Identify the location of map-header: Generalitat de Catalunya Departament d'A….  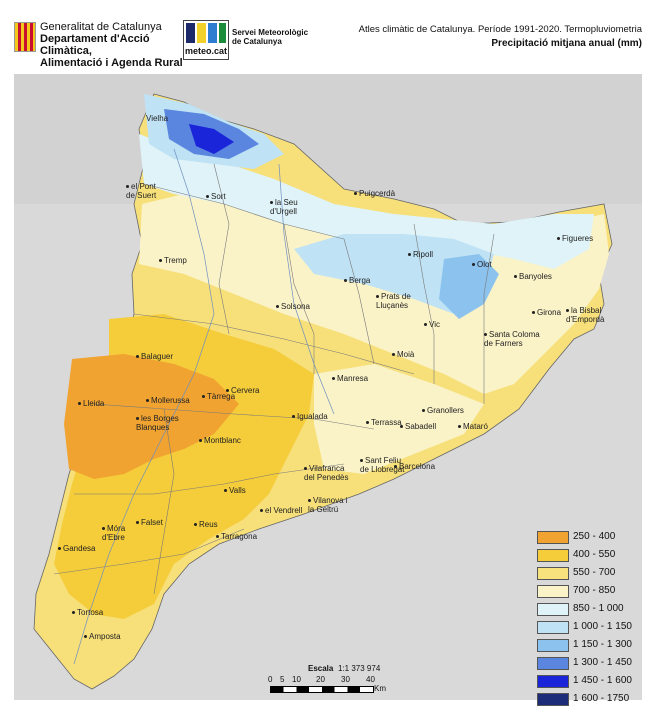
(328, 37).